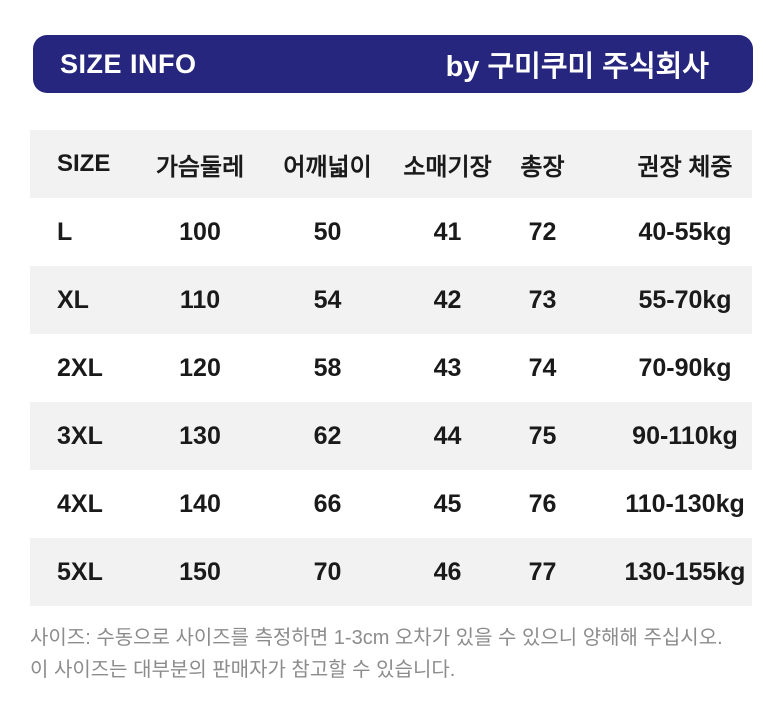 The width and height of the screenshot is (780, 724). Describe the element at coordinates (327, 571) in the screenshot. I see `table-cell: 70` at that location.